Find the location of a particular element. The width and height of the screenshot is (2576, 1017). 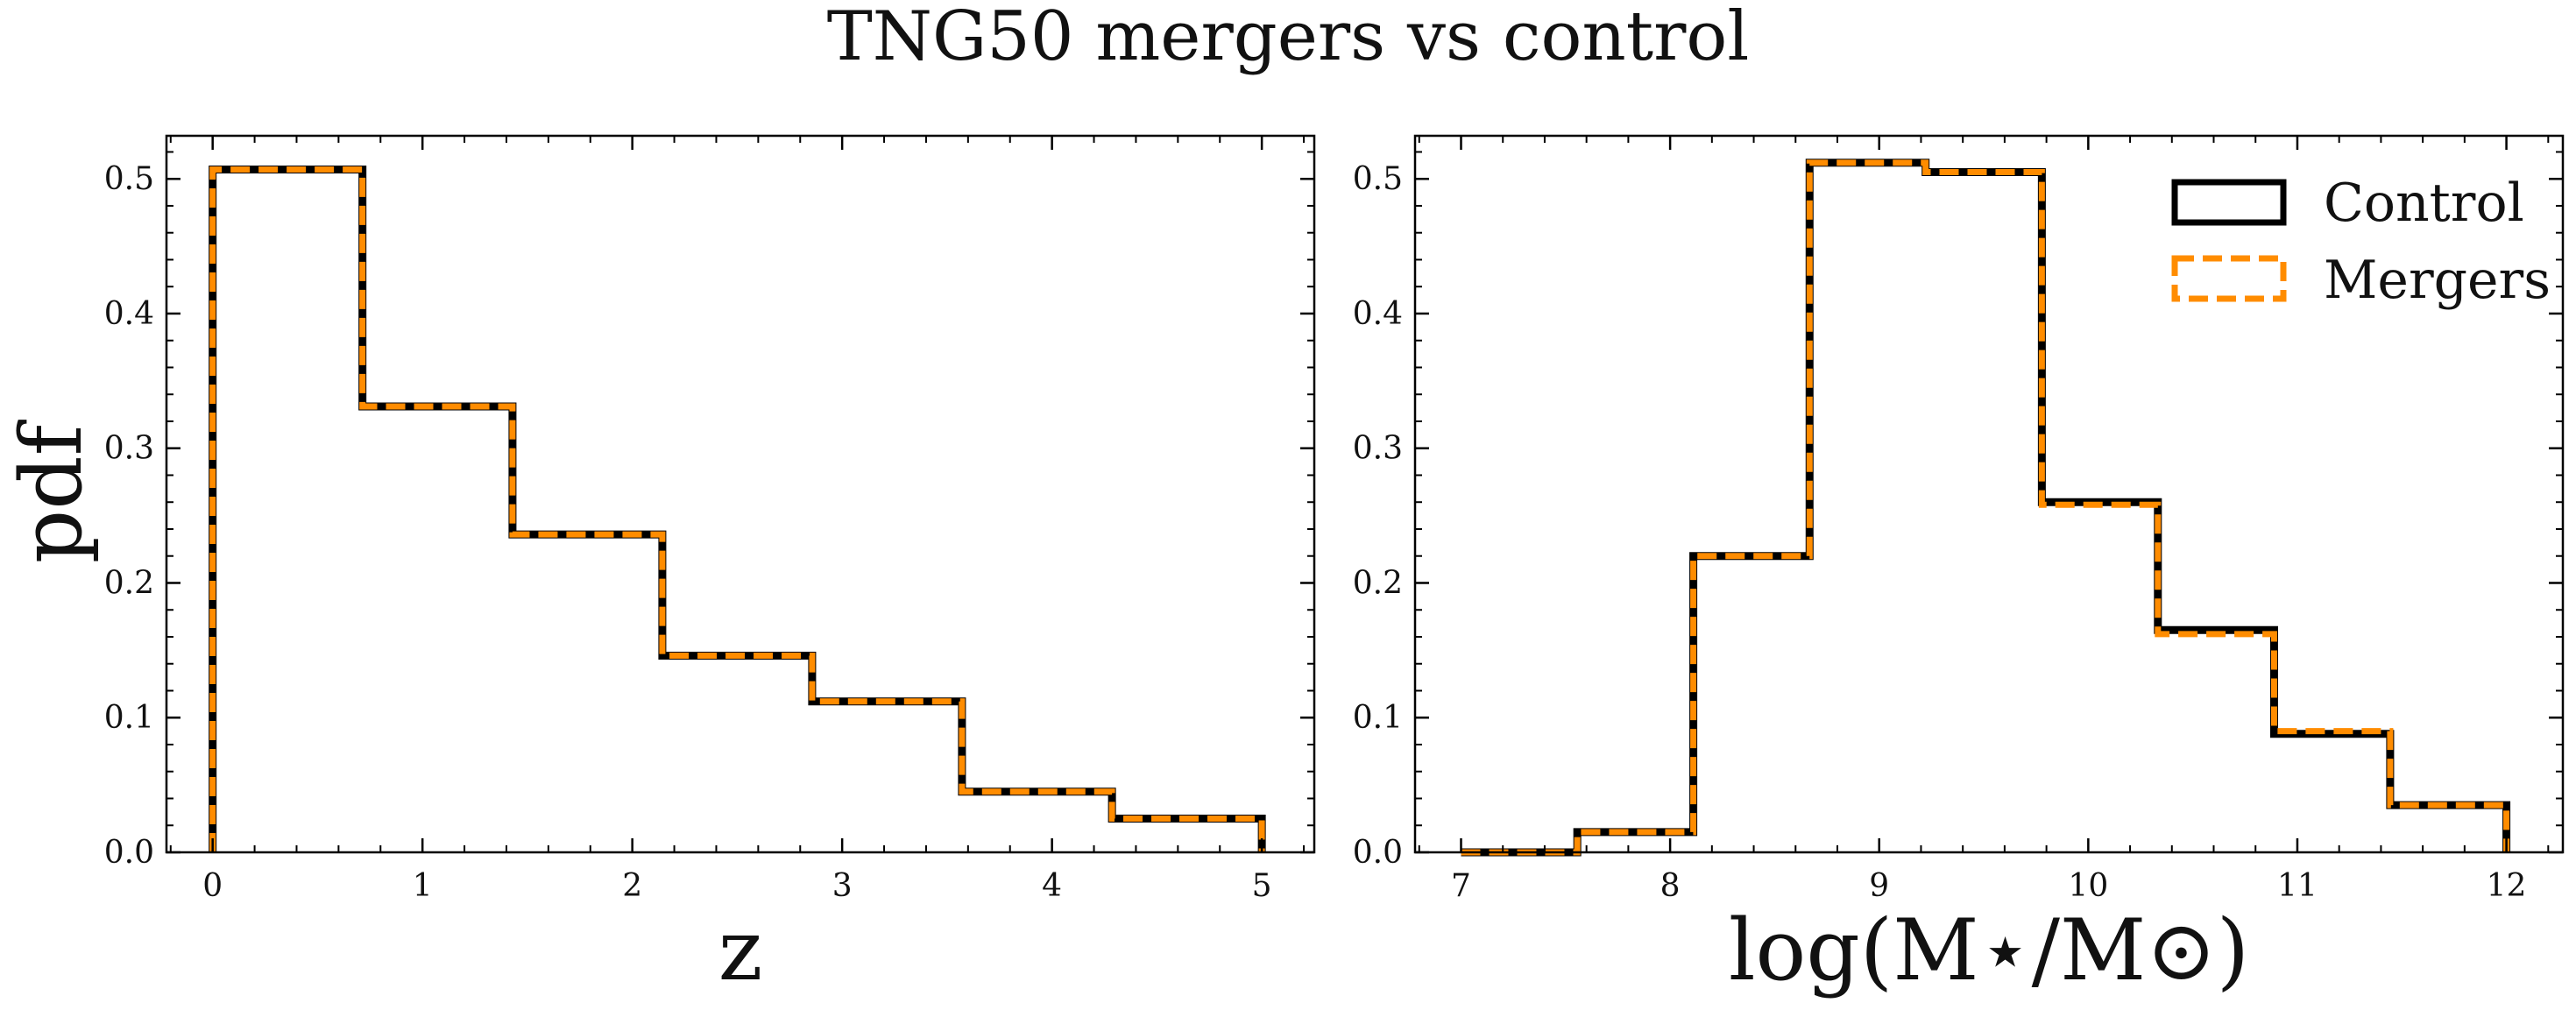

left-xtick-label: 1 is located at coordinates (423, 886).